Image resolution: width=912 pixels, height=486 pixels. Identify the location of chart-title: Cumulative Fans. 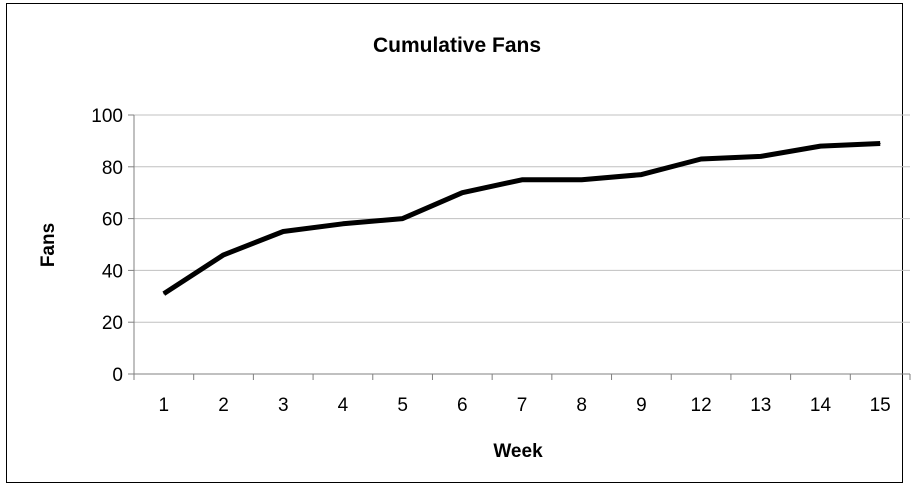
(457, 45).